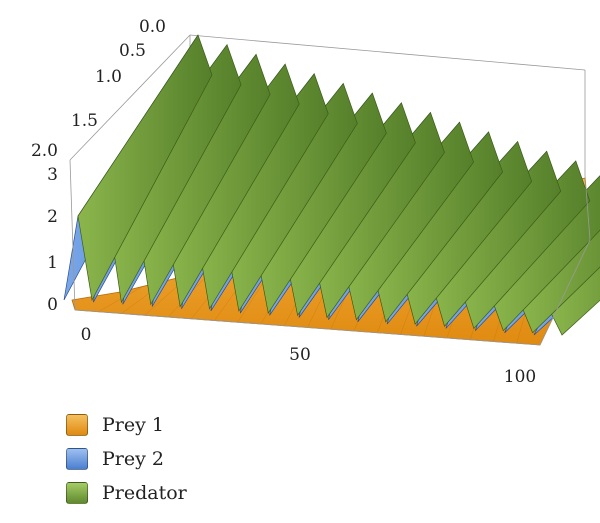 This screenshot has height=523, width=600. Describe the element at coordinates (108, 77) in the screenshot. I see `y-tick-label: 1.0` at that location.